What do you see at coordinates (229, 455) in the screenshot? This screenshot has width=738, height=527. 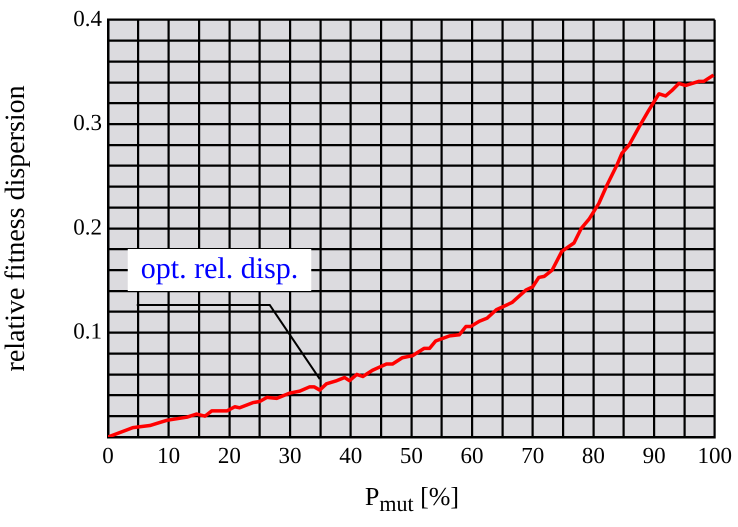 I see `x-tick-label: 20` at bounding box center [229, 455].